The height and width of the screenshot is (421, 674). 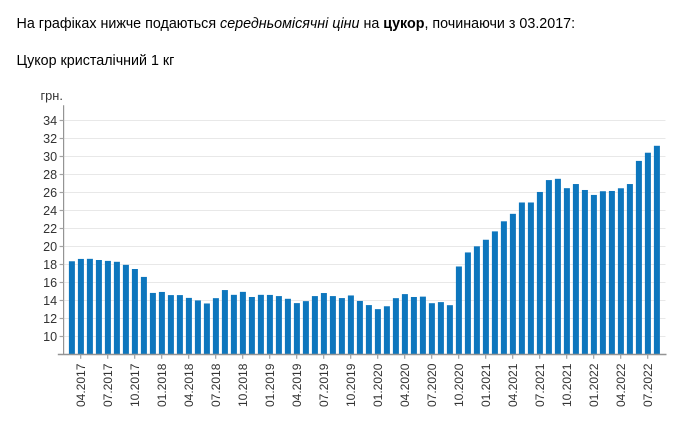 I want to click on svg-text: 07.2017, so click(x=108, y=385).